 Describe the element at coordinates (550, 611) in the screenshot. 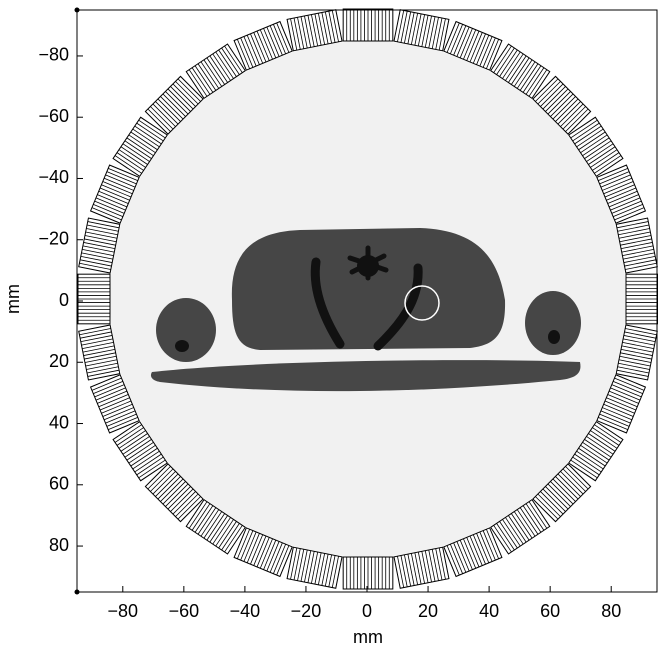

I see `x-tick-label: 60` at that location.